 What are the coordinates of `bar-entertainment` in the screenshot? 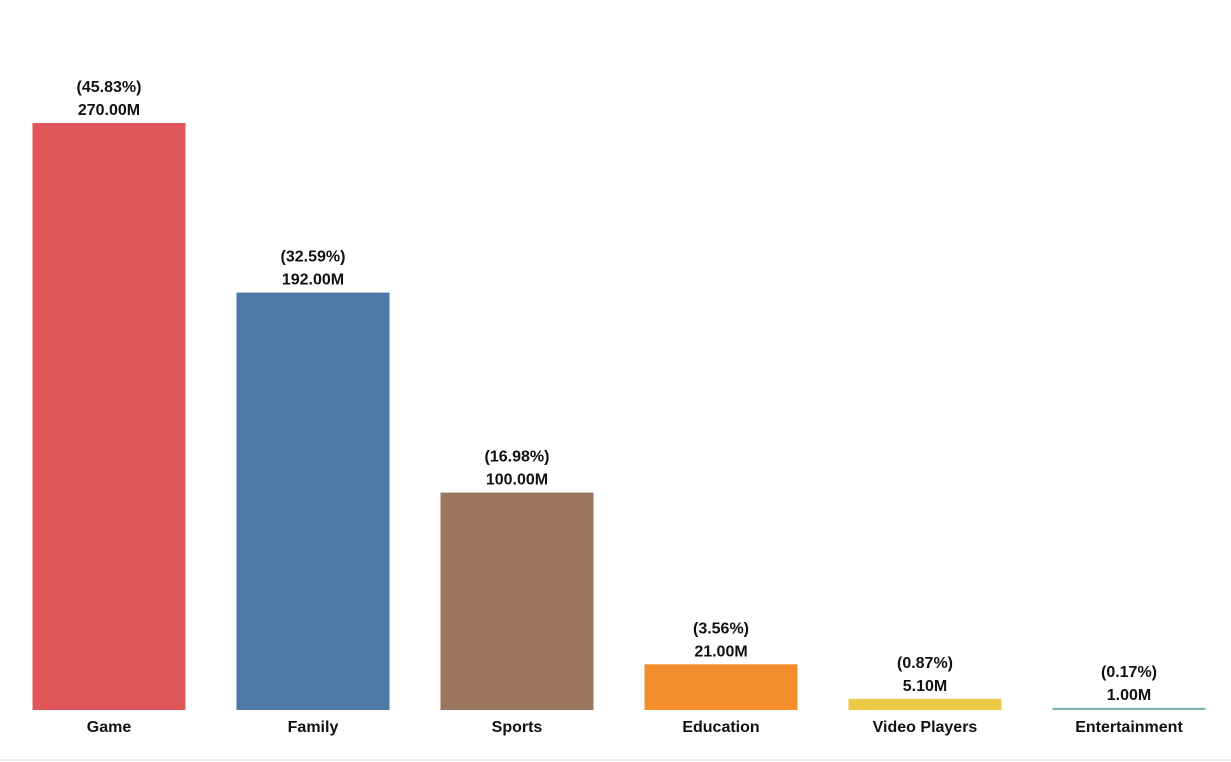 It's located at (1129, 708).